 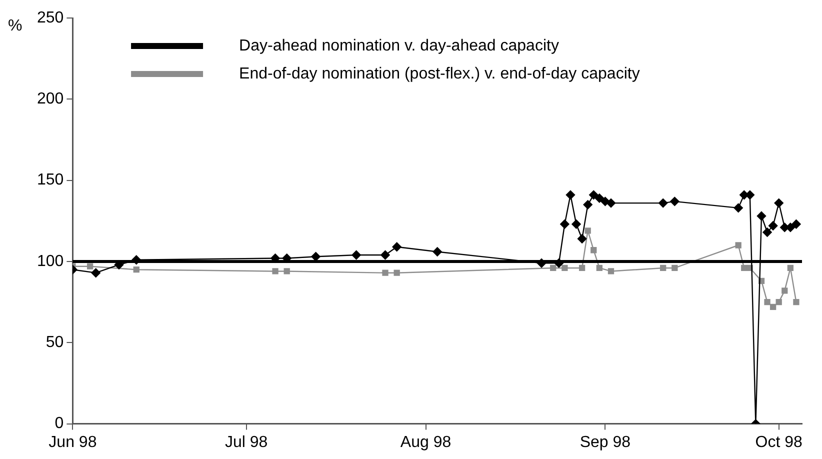 What do you see at coordinates (605, 442) in the screenshot?
I see `x-tick-label: Sep 98` at bounding box center [605, 442].